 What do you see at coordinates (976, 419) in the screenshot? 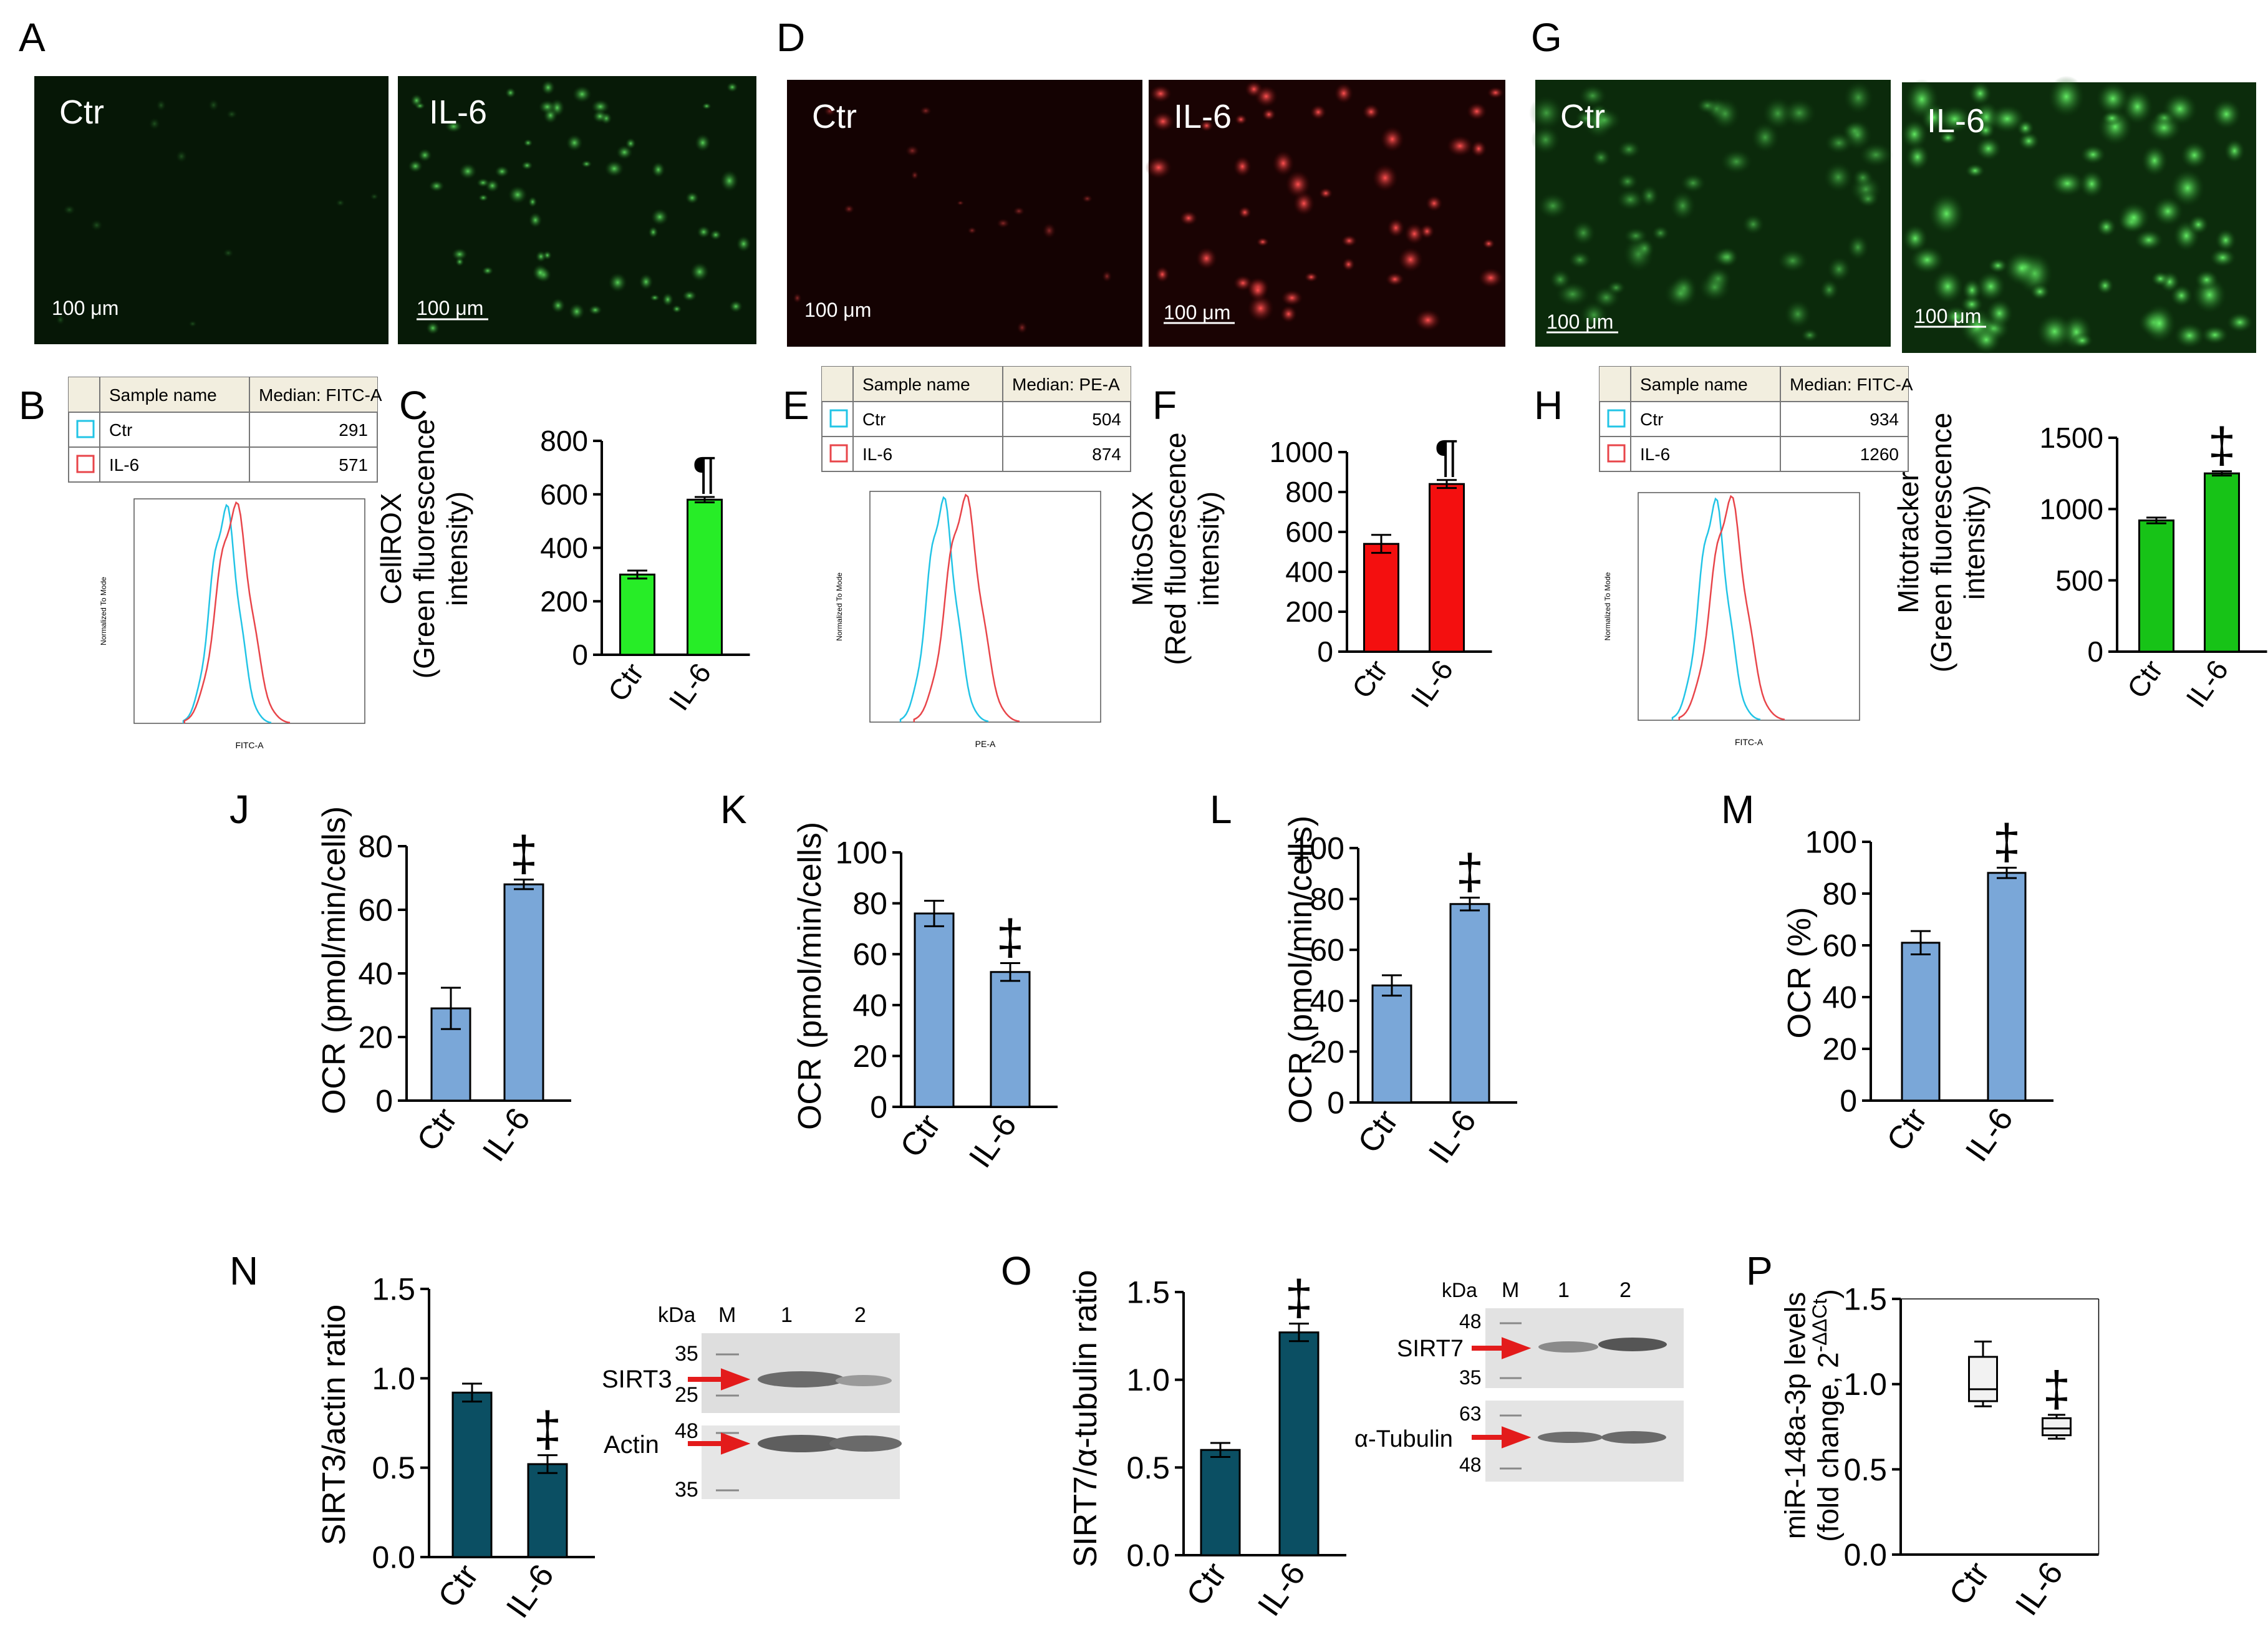
I see `flow-table: Sample name Median: PE-A Ctr 504 IL-6 874` at bounding box center [976, 419].